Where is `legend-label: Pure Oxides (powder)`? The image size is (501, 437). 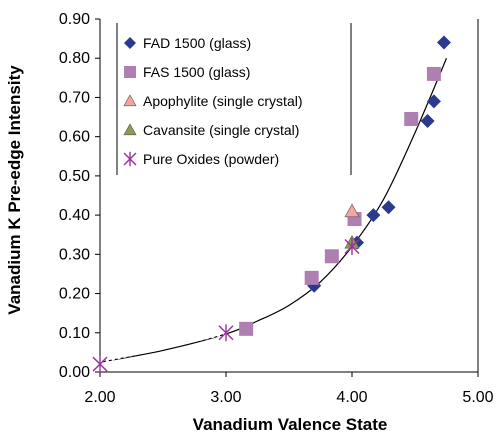 legend-label: Pure Oxides (powder) is located at coordinates (211, 159).